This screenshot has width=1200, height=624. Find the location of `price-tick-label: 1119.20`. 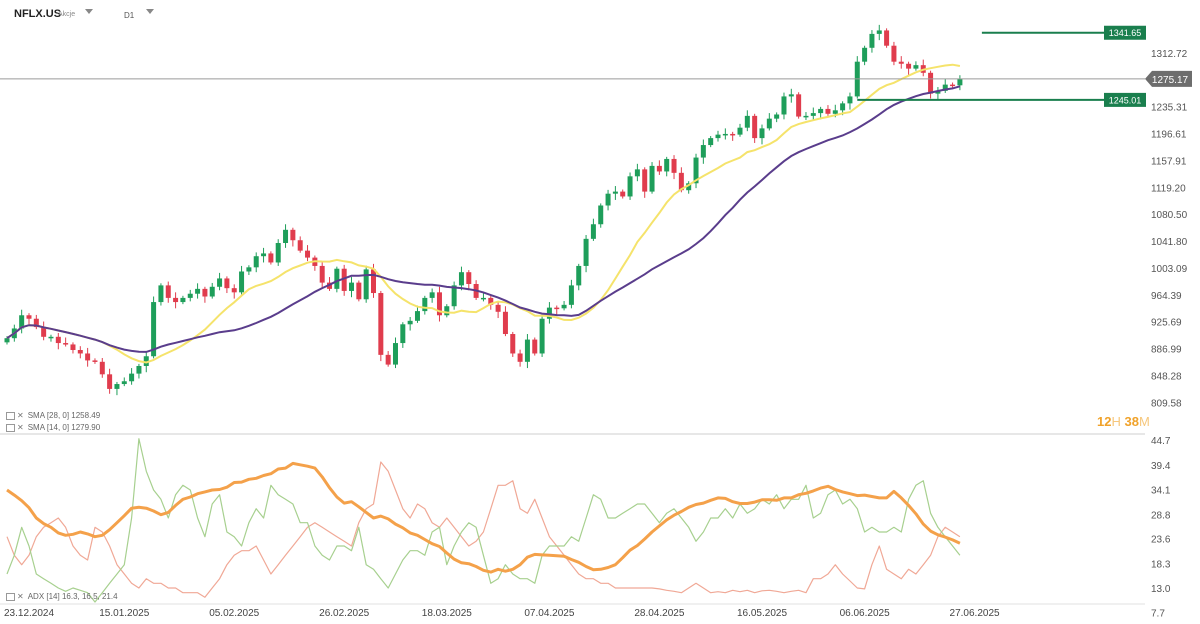

price-tick-label: 1119.20 is located at coordinates (1168, 188).